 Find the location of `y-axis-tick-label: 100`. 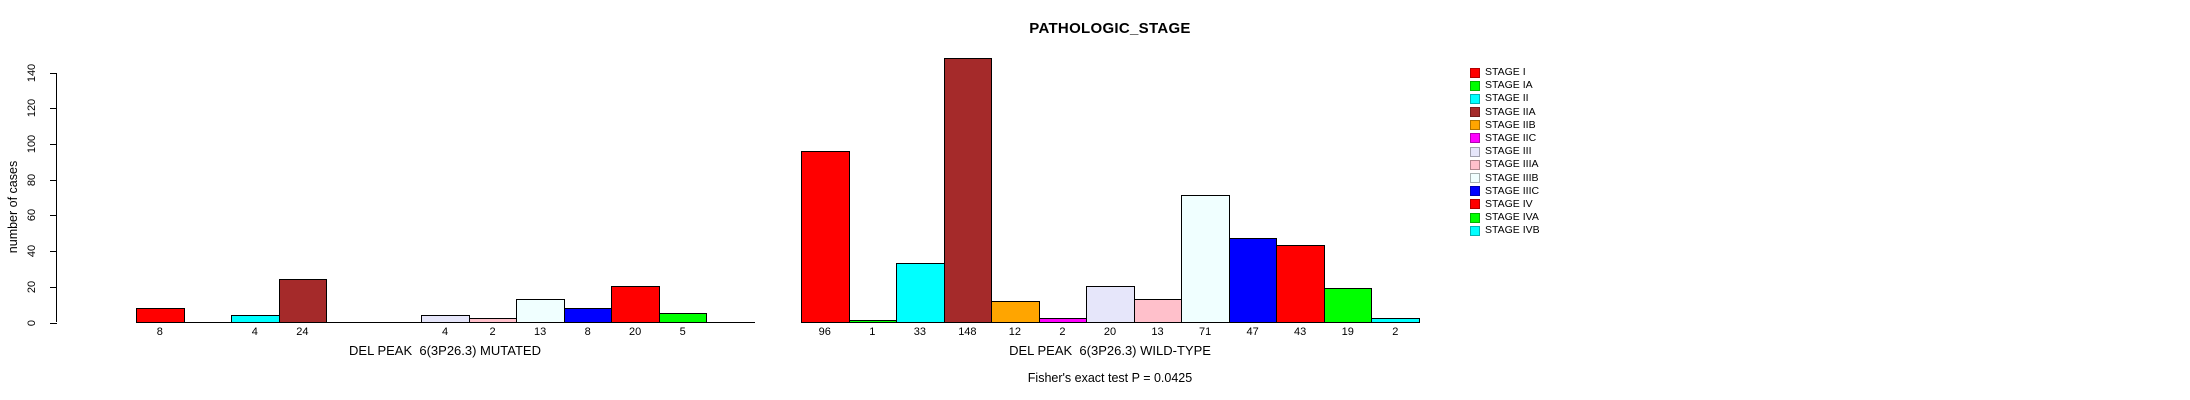

y-axis-tick-label: 100 is located at coordinates (32, 144).